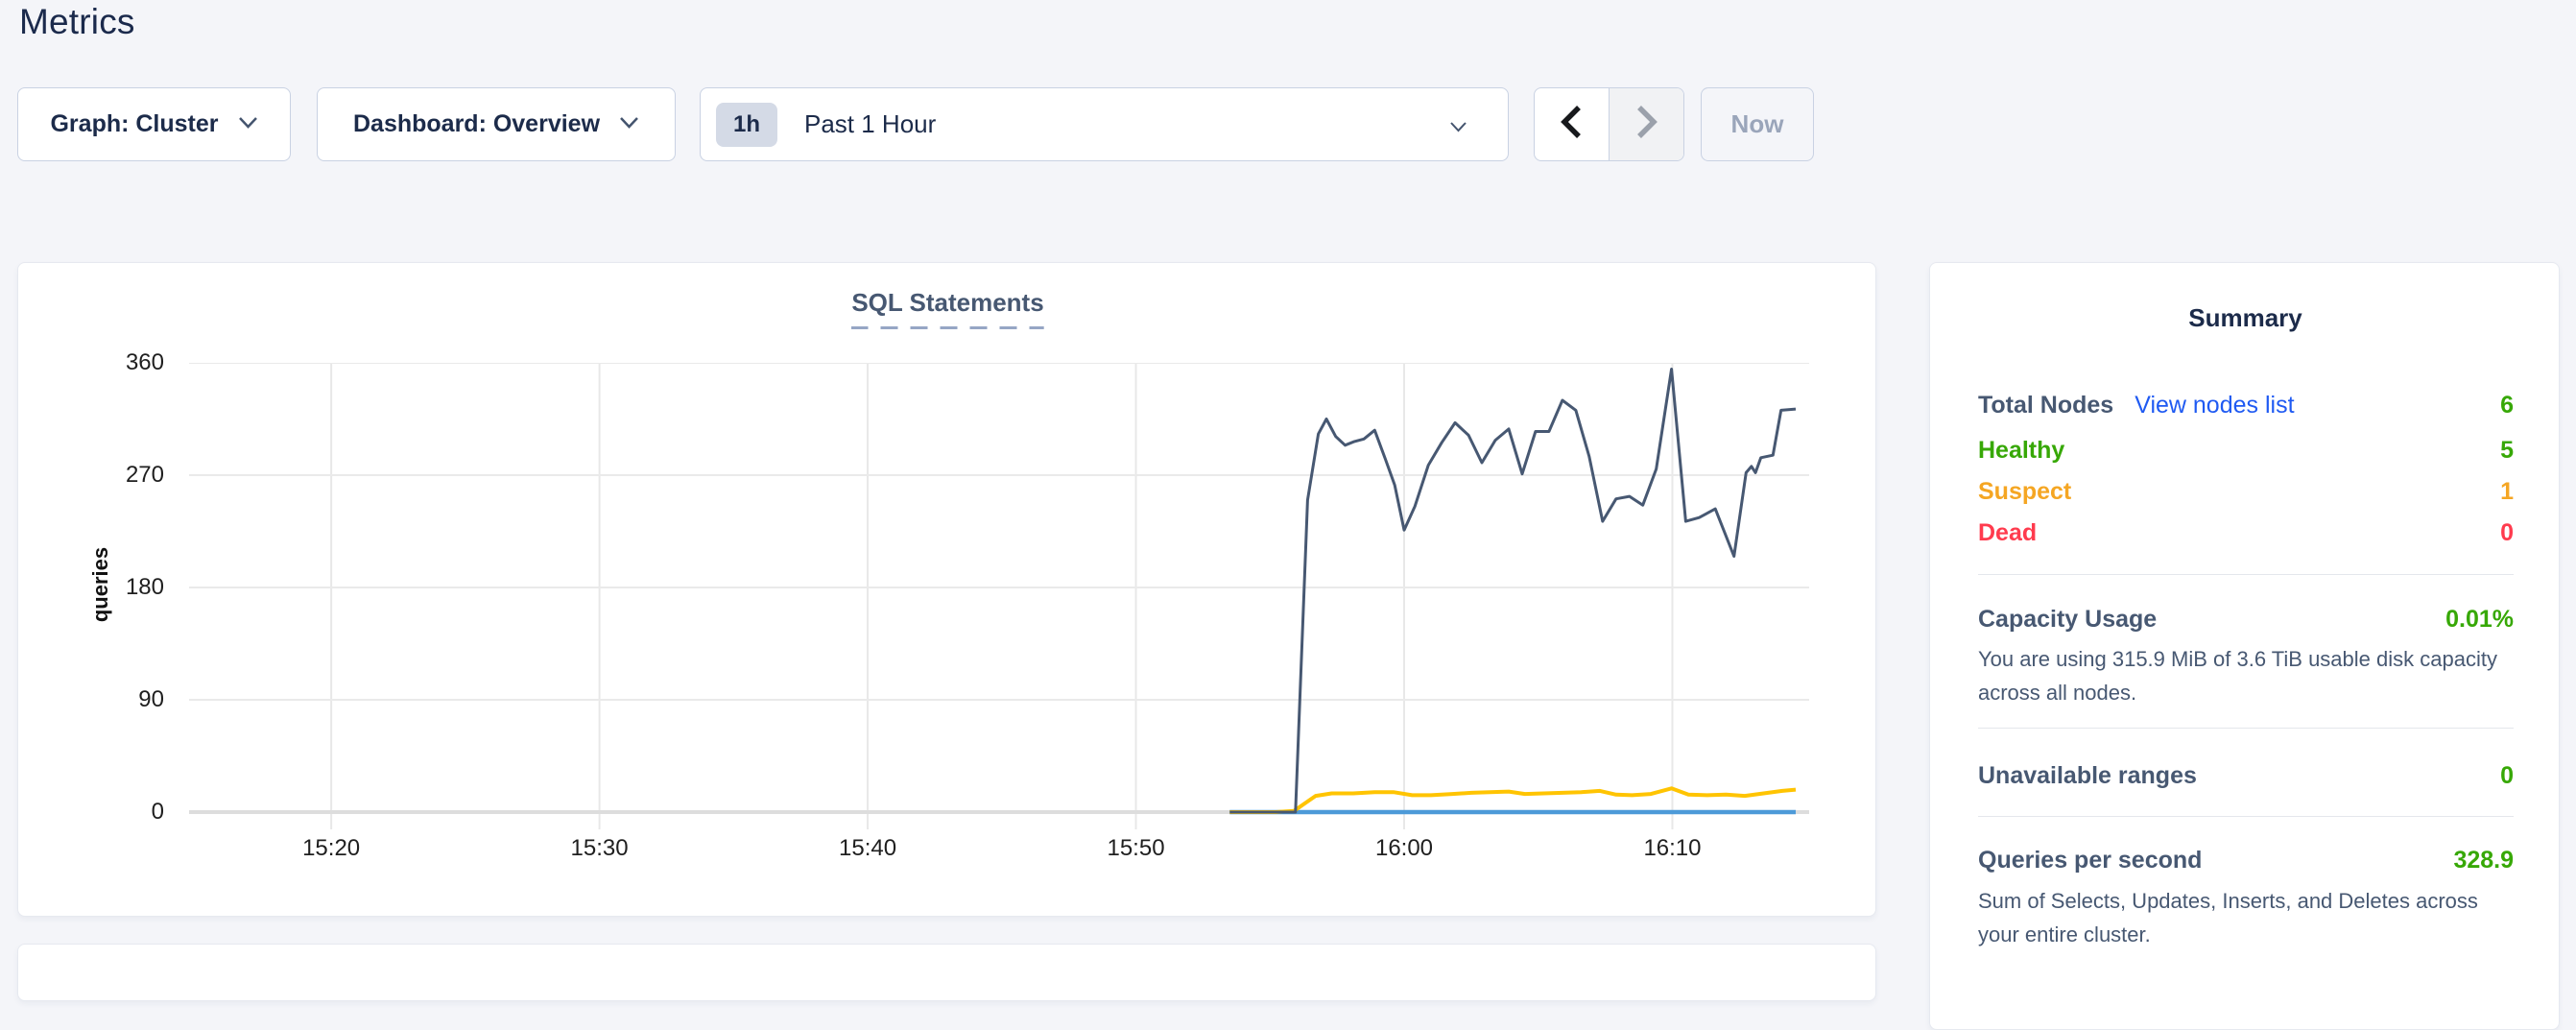 This screenshot has height=1030, width=2576. What do you see at coordinates (1404, 848) in the screenshot?
I see `x-tick-label: 16:00` at bounding box center [1404, 848].